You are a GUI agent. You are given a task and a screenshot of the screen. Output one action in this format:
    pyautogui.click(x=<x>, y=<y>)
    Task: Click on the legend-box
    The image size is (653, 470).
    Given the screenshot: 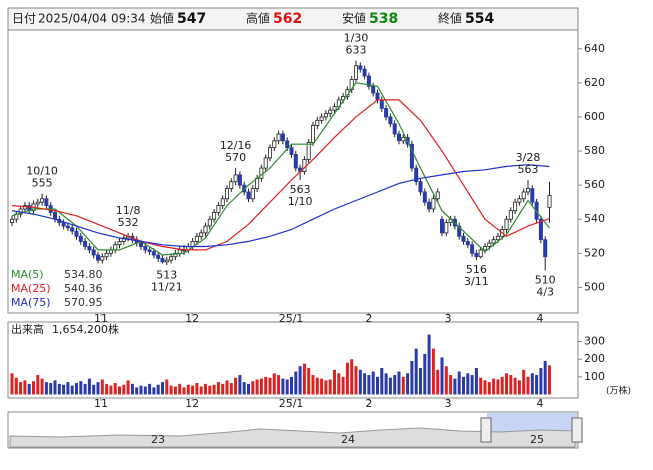 What is the action you would take?
    pyautogui.click(x=57, y=289)
    